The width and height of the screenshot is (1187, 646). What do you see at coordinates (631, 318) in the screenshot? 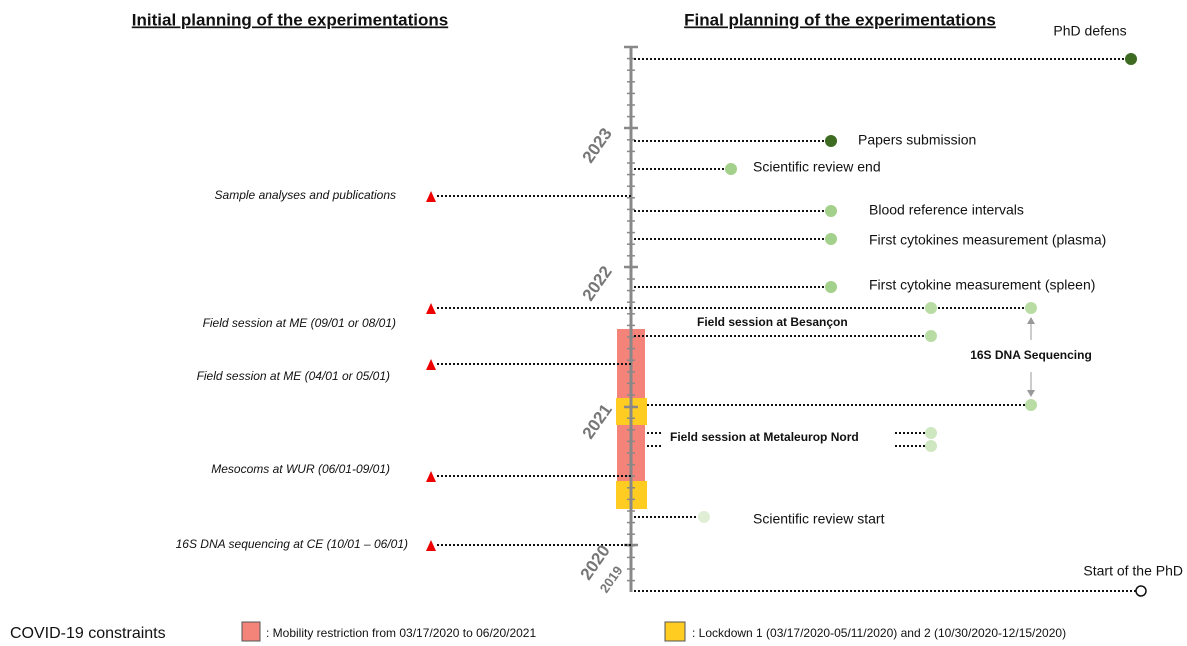
I see `axis` at bounding box center [631, 318].